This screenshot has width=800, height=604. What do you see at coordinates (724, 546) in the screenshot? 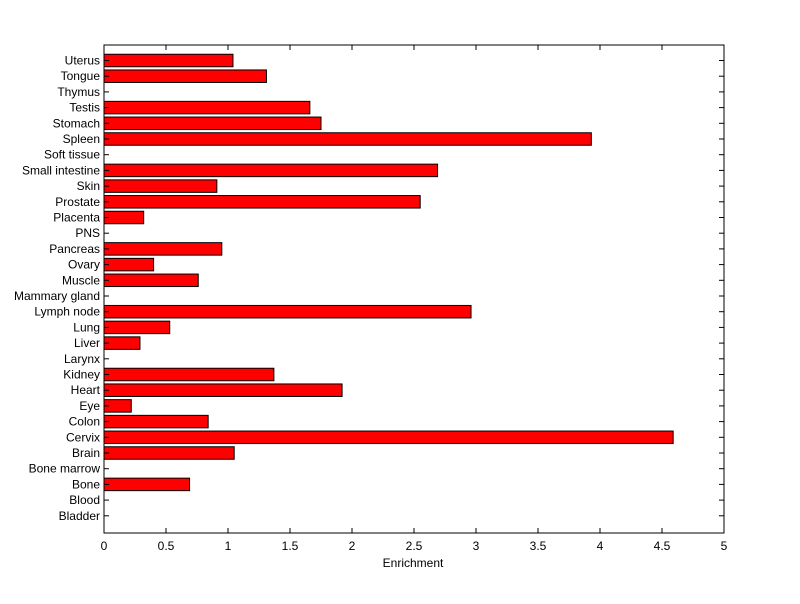
I see `x-tick-label: 5` at bounding box center [724, 546].